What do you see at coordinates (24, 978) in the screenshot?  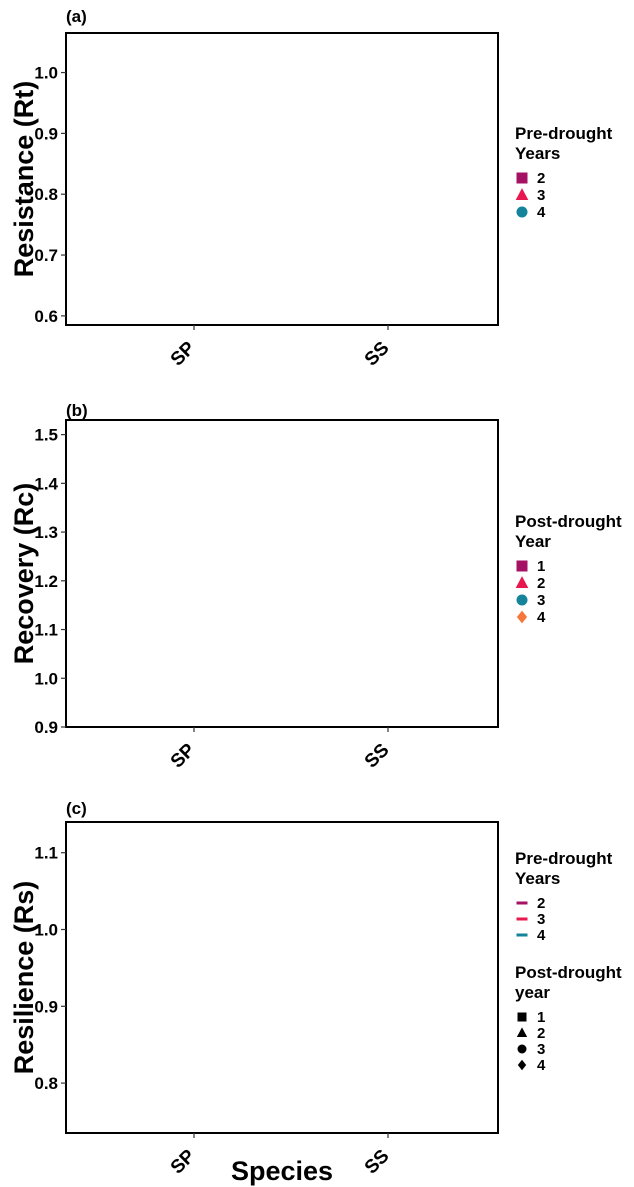 I see `y-axis-label: Resilience (Rs)` at bounding box center [24, 978].